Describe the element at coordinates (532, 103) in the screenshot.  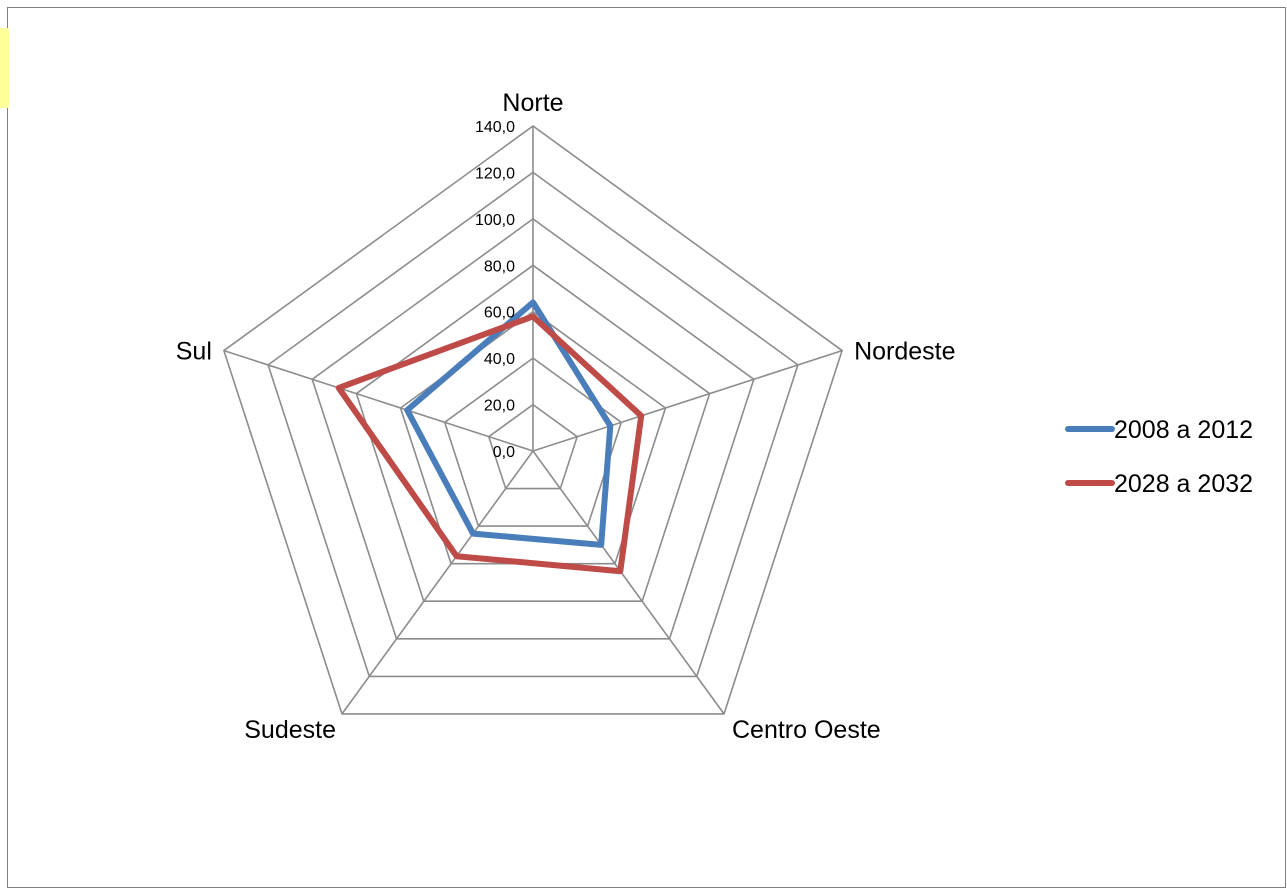
I see `axis-label-norte: Norte` at that location.